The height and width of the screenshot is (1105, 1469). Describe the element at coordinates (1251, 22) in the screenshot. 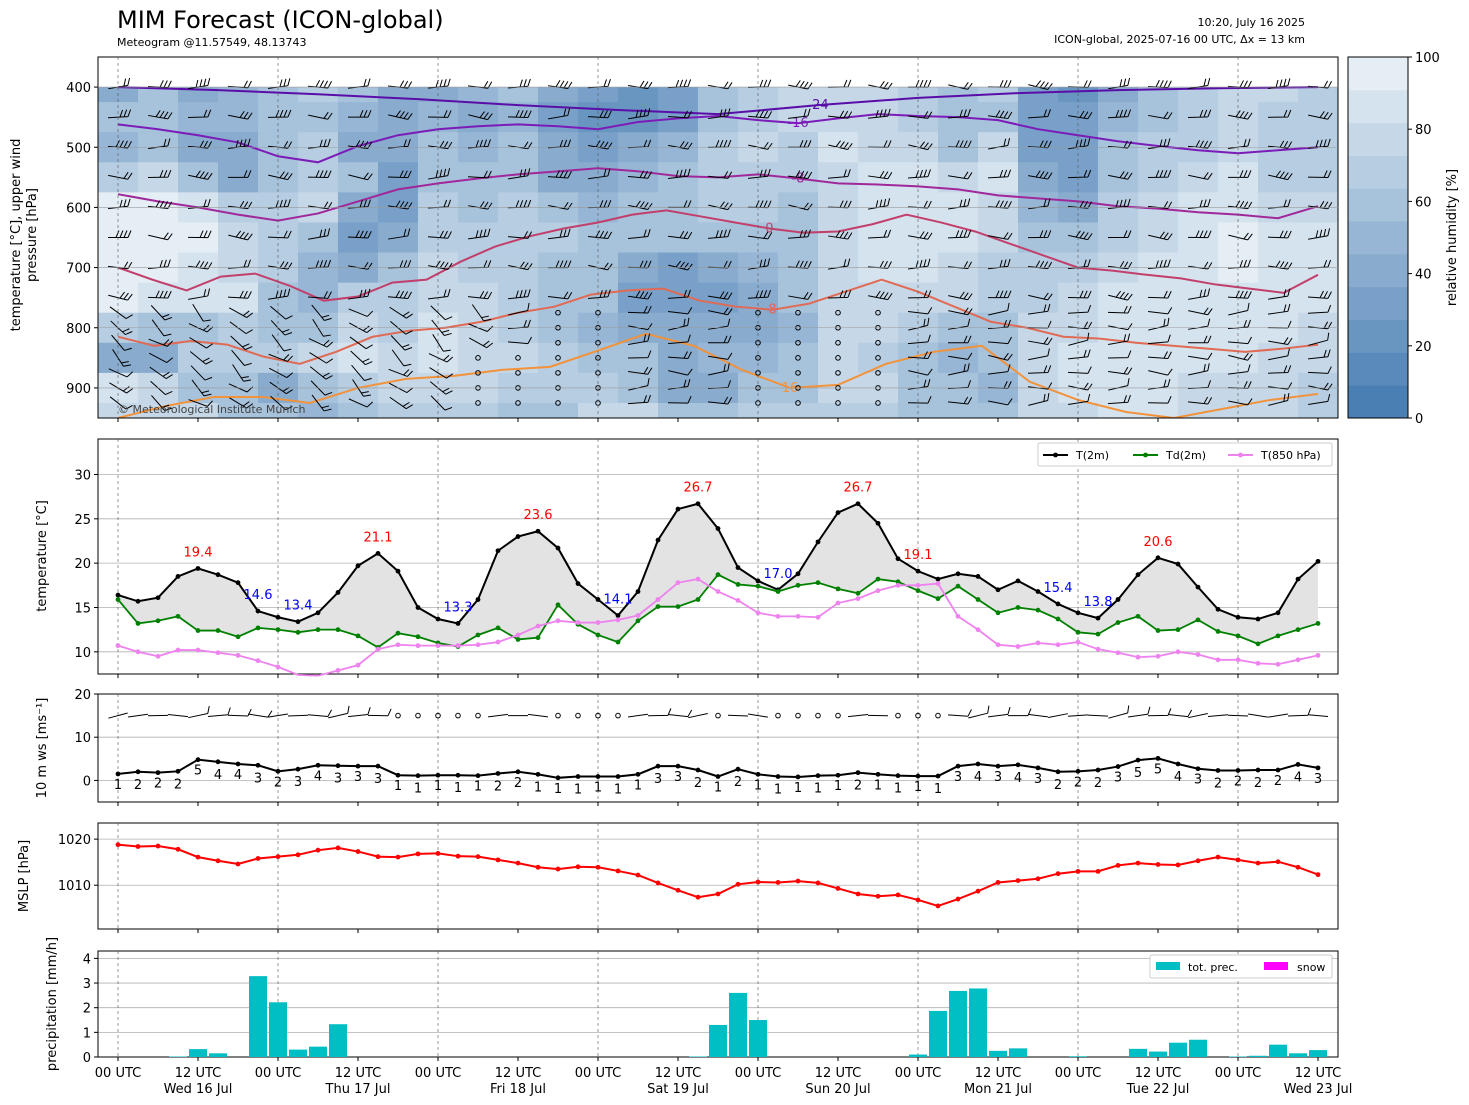

I see `issue-time: 10:20, July 16 2025` at that location.